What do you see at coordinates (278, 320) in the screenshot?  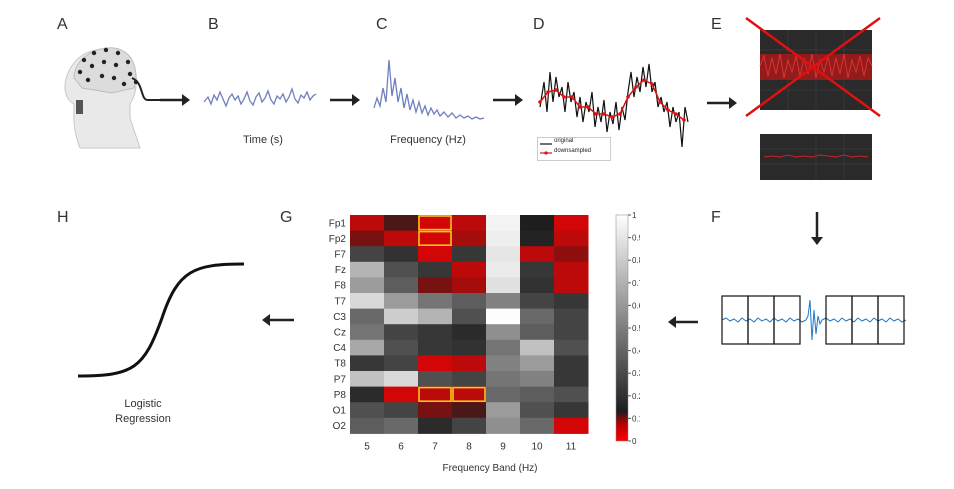 I see `arrow-g-to-h` at bounding box center [278, 320].